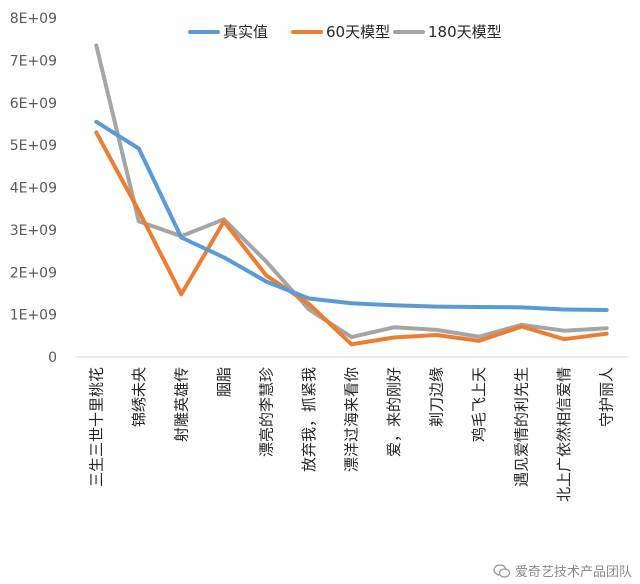 The height and width of the screenshot is (584, 640). I want to click on x-tick-label: 遇见爱情的利先生, so click(522, 427).